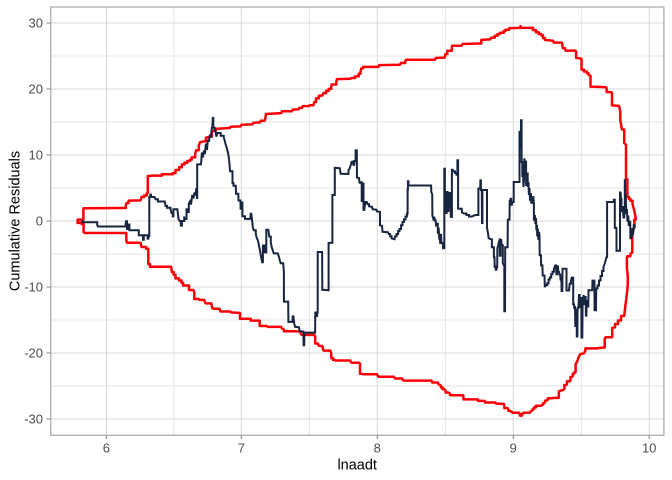 This screenshot has height=480, width=672. Describe the element at coordinates (39, 221) in the screenshot. I see `svg-text: 0` at that location.